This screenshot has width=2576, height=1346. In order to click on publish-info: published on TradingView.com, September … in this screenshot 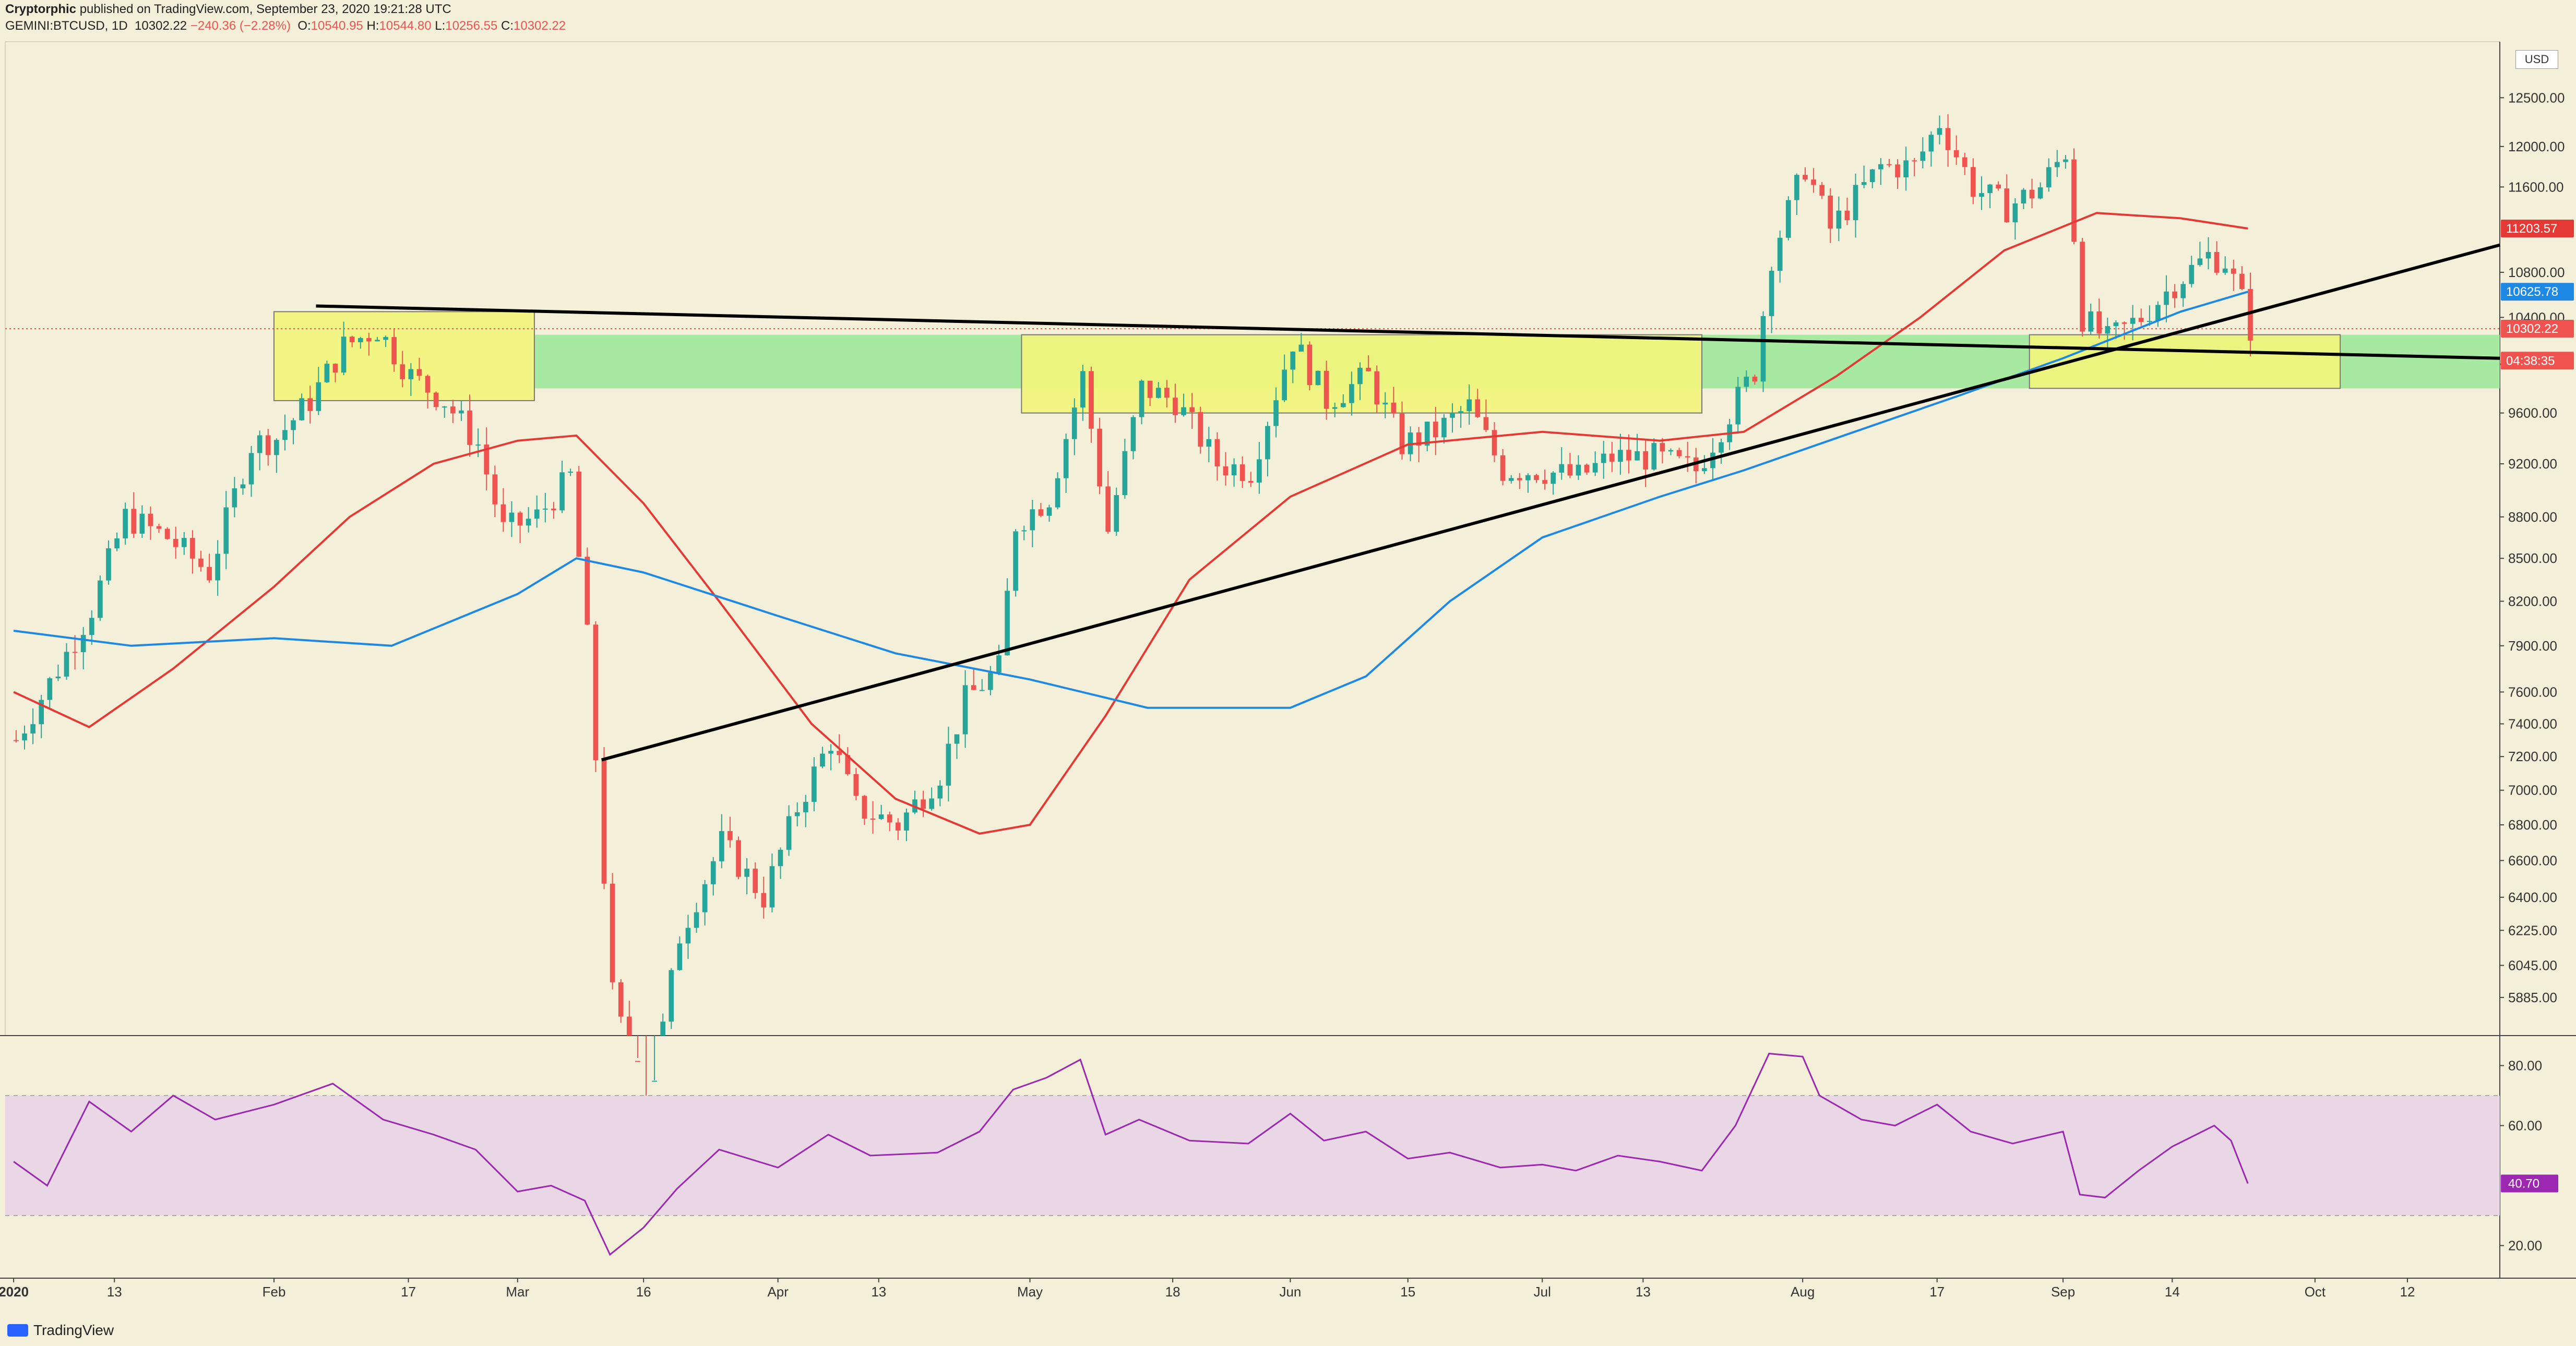, I will do `click(265, 9)`.